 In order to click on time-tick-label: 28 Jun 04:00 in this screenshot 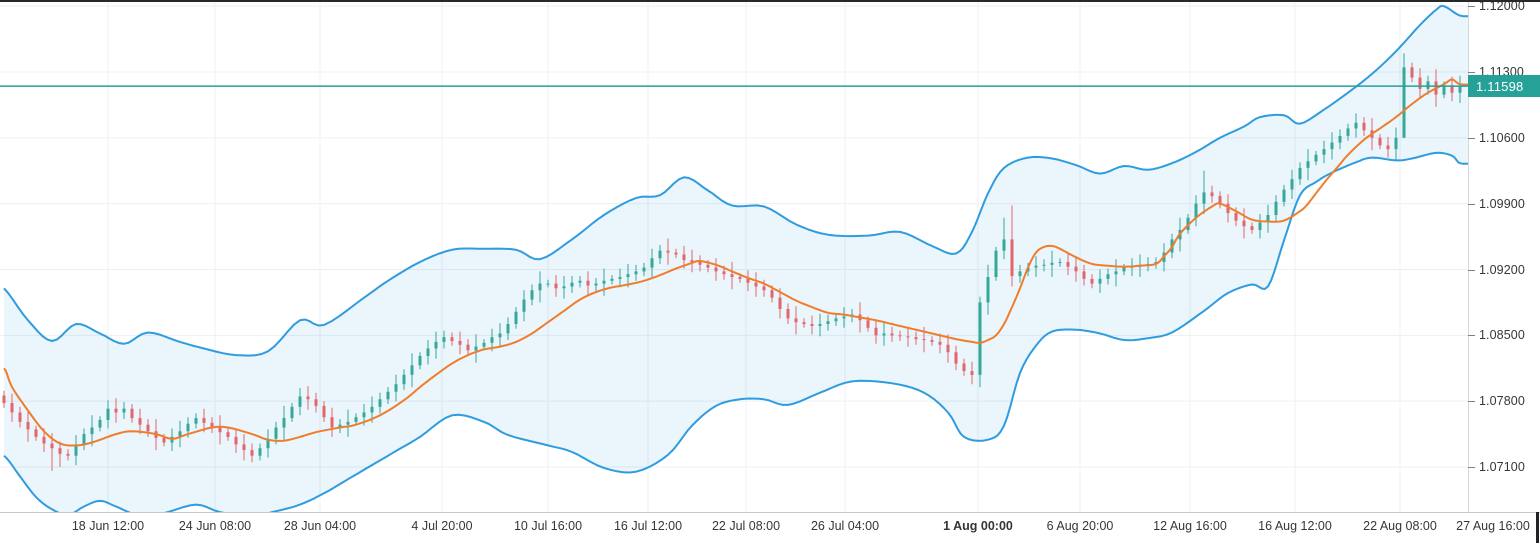, I will do `click(320, 526)`.